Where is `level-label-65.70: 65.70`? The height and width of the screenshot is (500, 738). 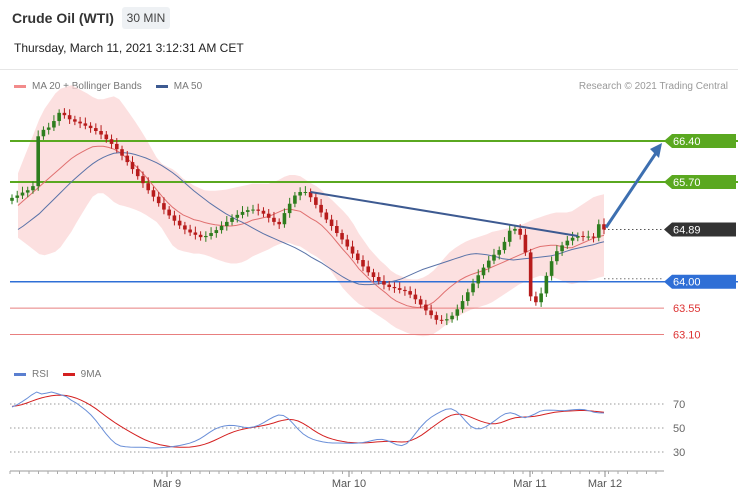 level-label-65.70: 65.70 is located at coordinates (687, 183).